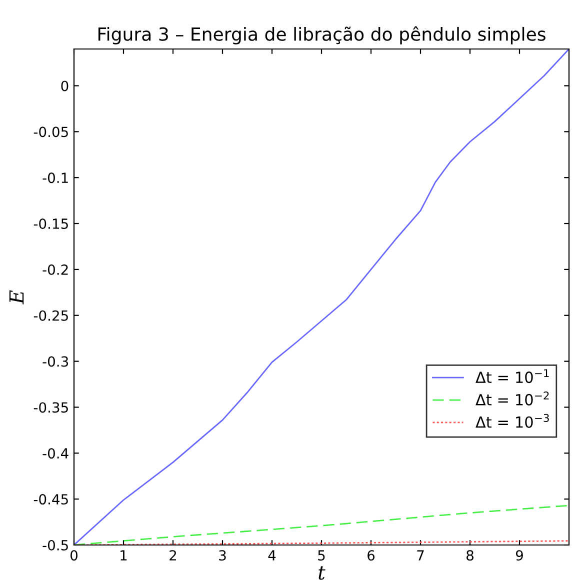  Describe the element at coordinates (371, 555) in the screenshot. I see `x-tick-label: 6` at that location.